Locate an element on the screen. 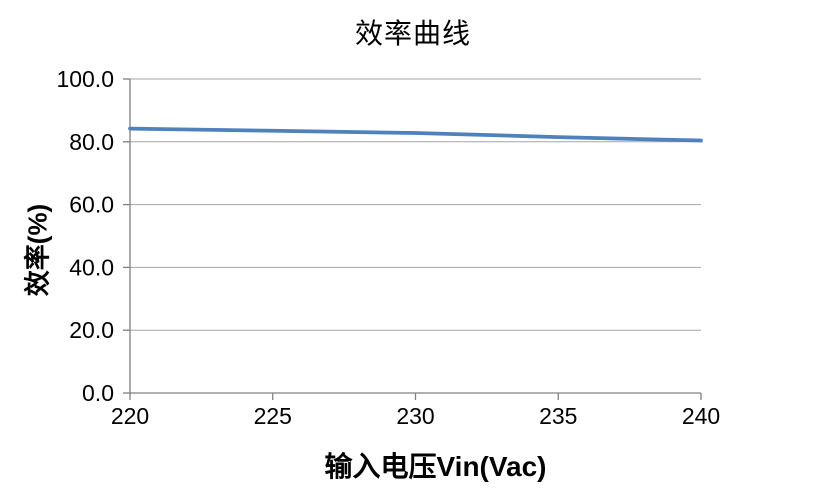  y-tick-label: 60.0 is located at coordinates (91, 205).